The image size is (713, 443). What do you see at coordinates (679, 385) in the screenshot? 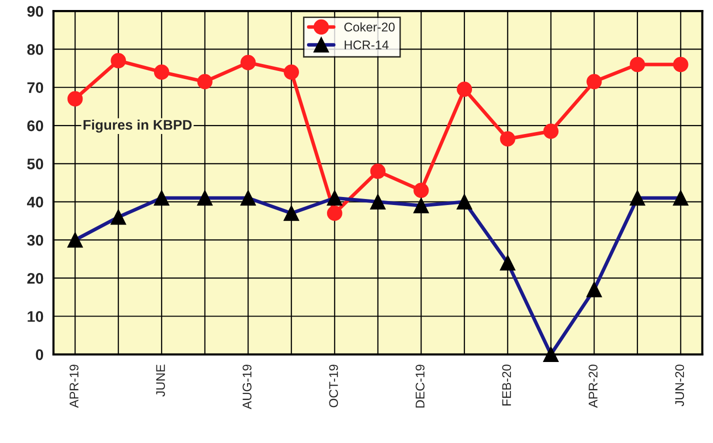
I see `x-tick-label: JUN-20` at bounding box center [679, 385].